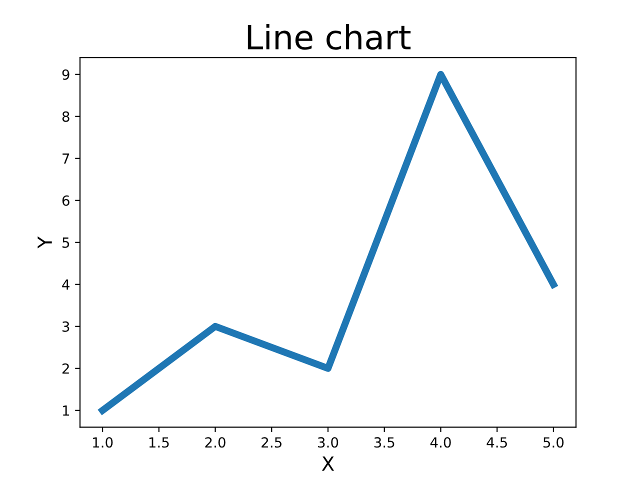 This screenshot has height=480, width=640. I want to click on x-tick-label: 4.0, so click(440, 442).